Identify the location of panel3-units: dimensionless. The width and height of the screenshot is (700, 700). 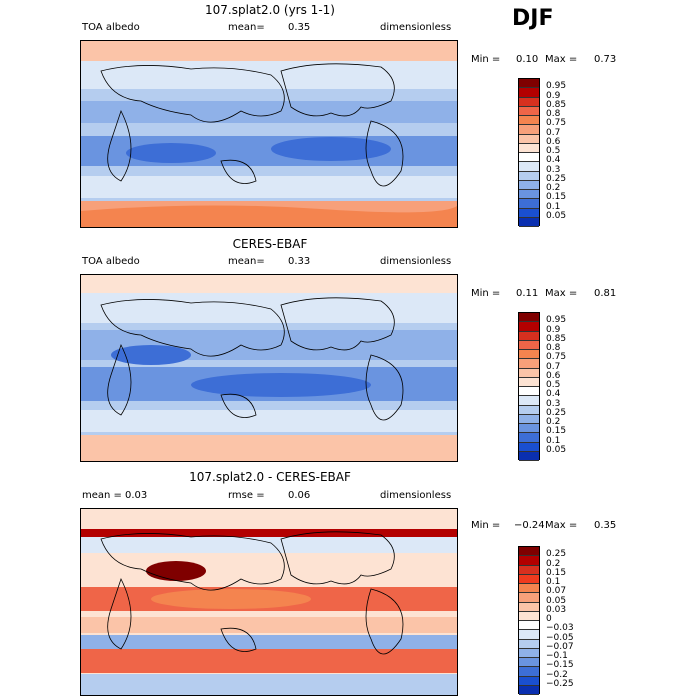
(416, 495).